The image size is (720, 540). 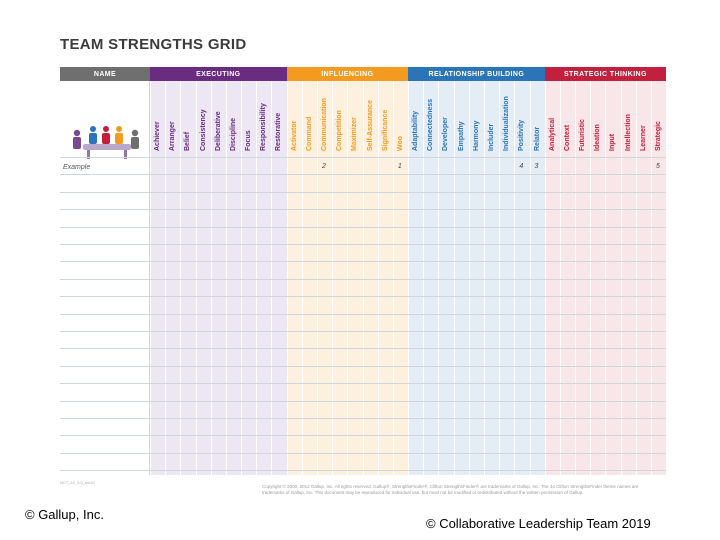 I want to click on gallup-credit: © Gallup, Inc., so click(x=64, y=514).